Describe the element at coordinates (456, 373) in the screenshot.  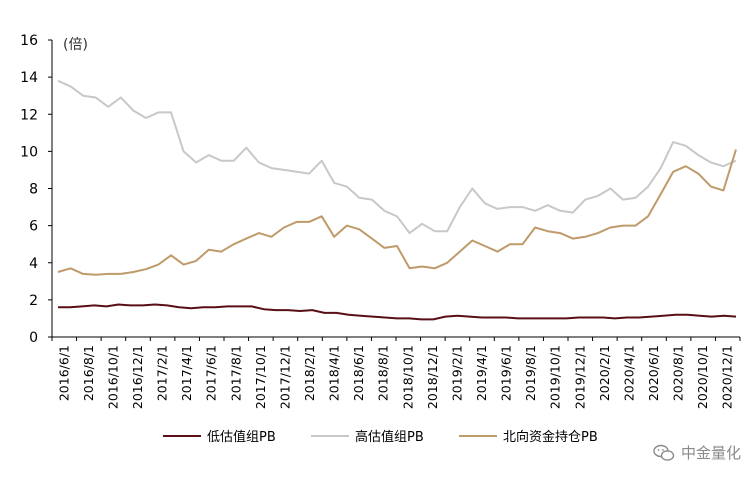
I see `x-tick-label: 2019/2/1` at that location.